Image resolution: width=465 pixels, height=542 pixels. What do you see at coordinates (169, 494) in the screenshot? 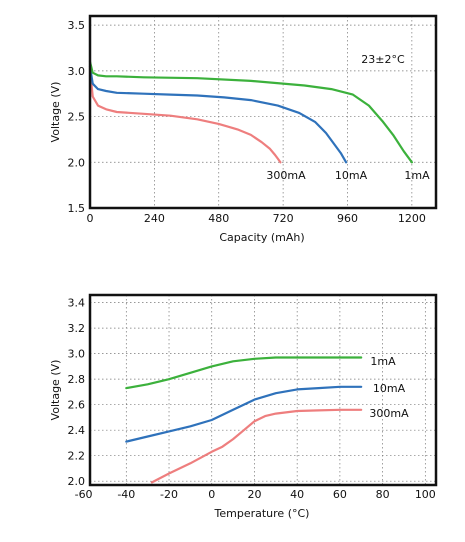
I see `x-tick-label: -20` at bounding box center [169, 494].